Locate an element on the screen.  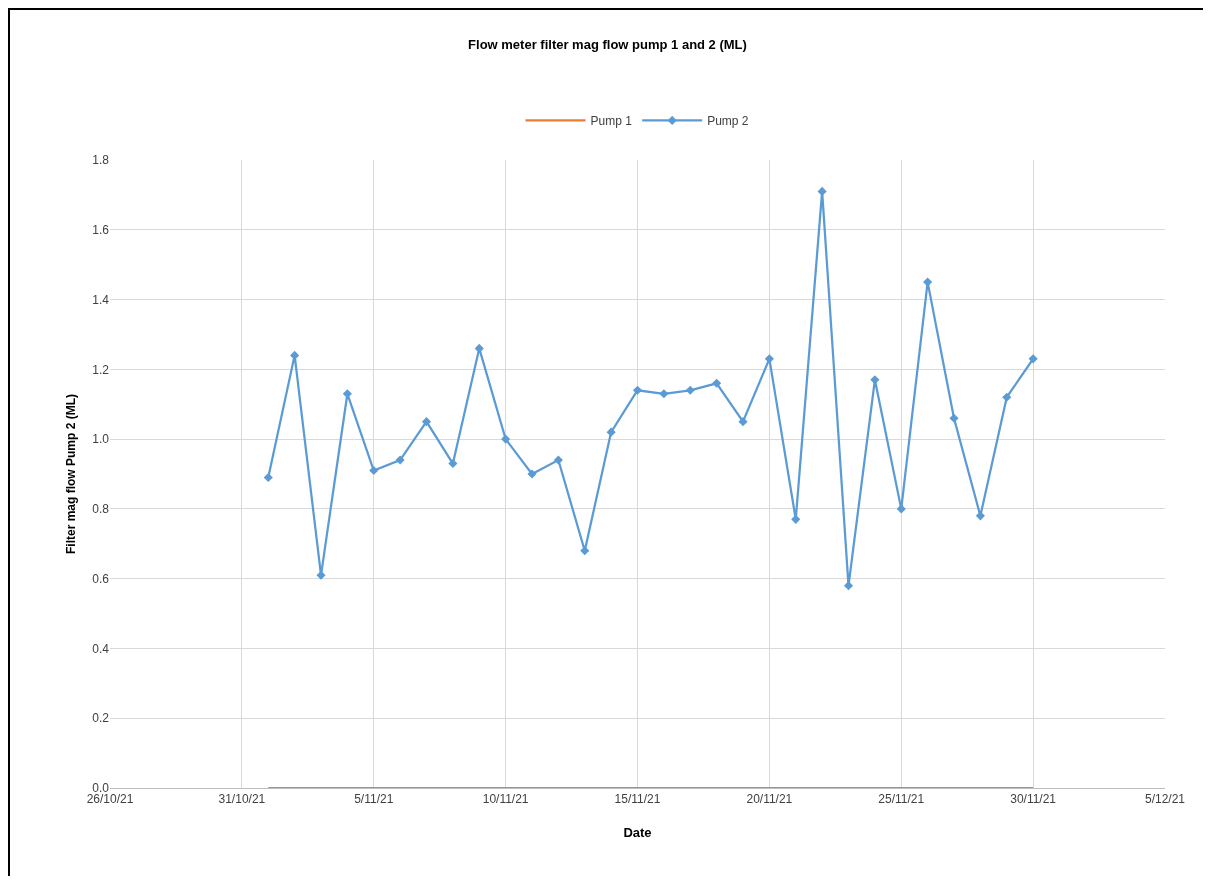
x-tick-label: 31/10/21 is located at coordinates (242, 799).